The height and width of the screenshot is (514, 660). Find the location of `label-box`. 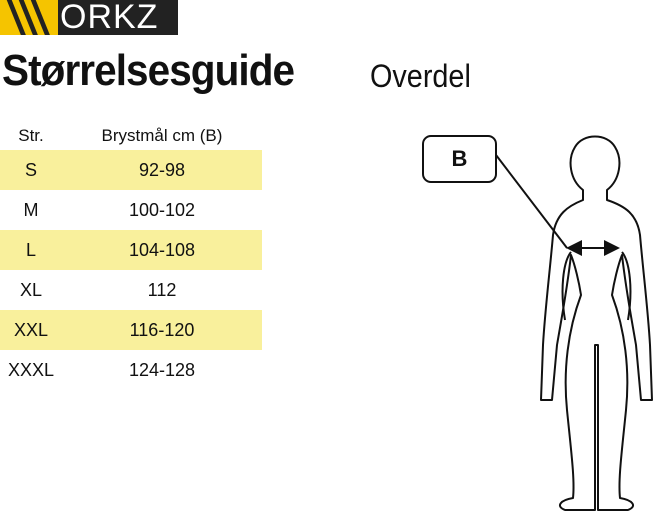

label-box is located at coordinates (459, 159).